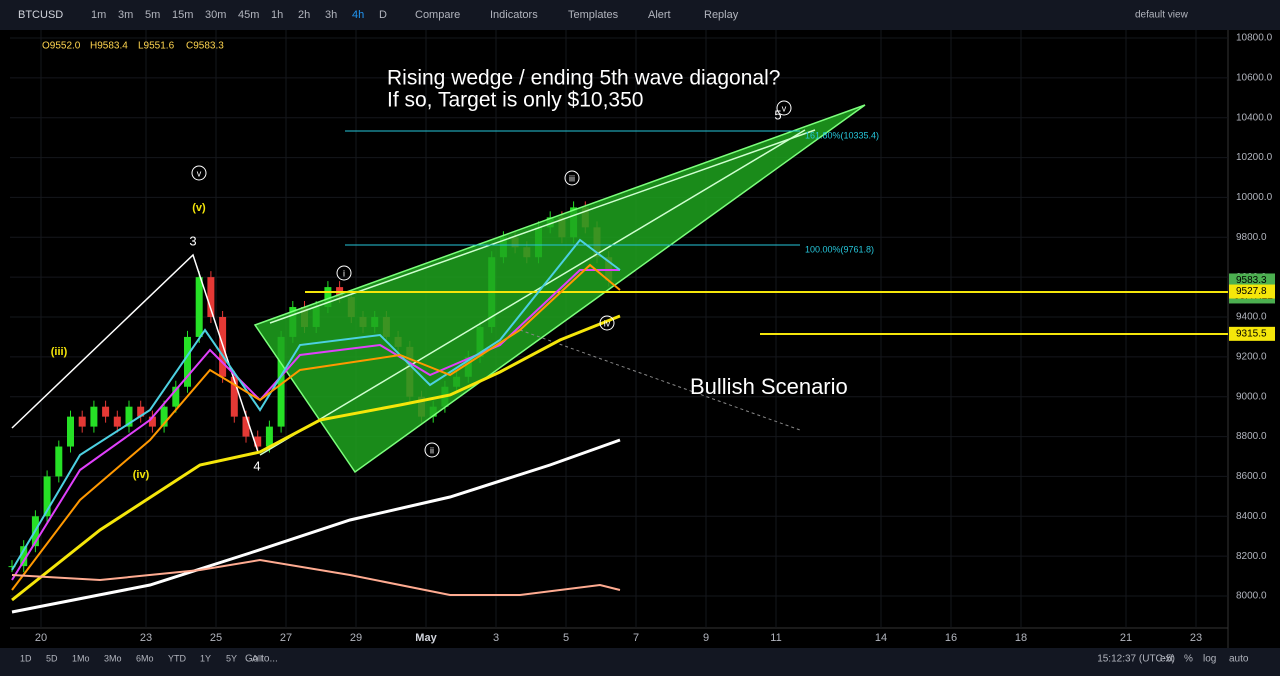  What do you see at coordinates (205, 46) in the screenshot?
I see `ohlc-value: C9583.3` at bounding box center [205, 46].